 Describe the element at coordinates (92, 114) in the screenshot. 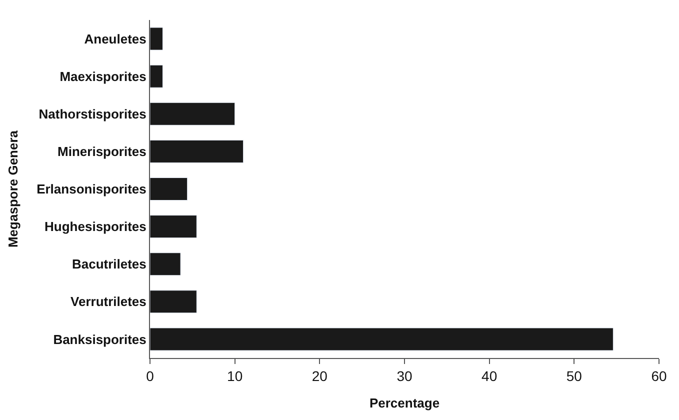

I see `y-tick-label: Nathorstisporites` at that location.